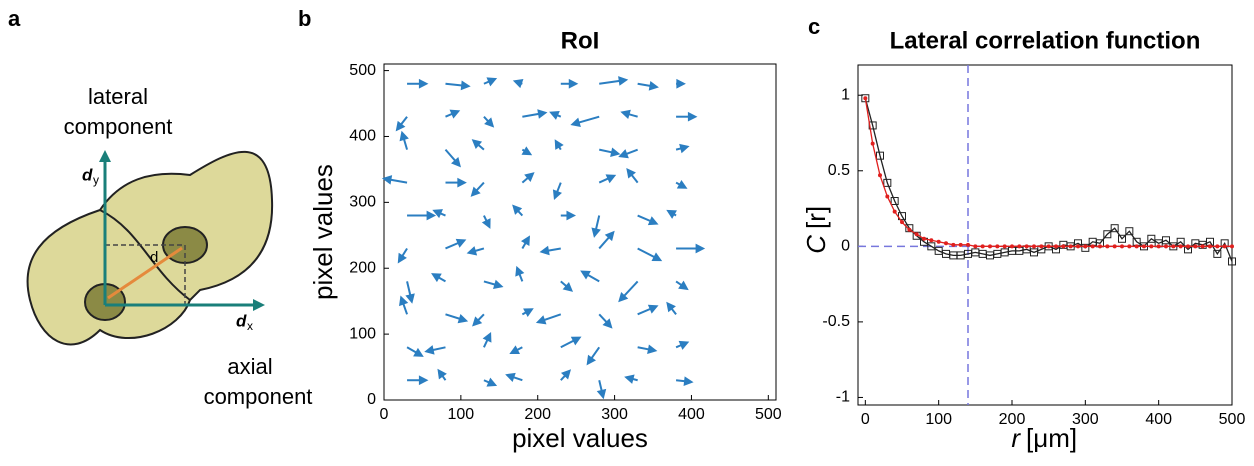  Describe the element at coordinates (250, 326) in the screenshot. I see `symbol-sub: x` at that location.